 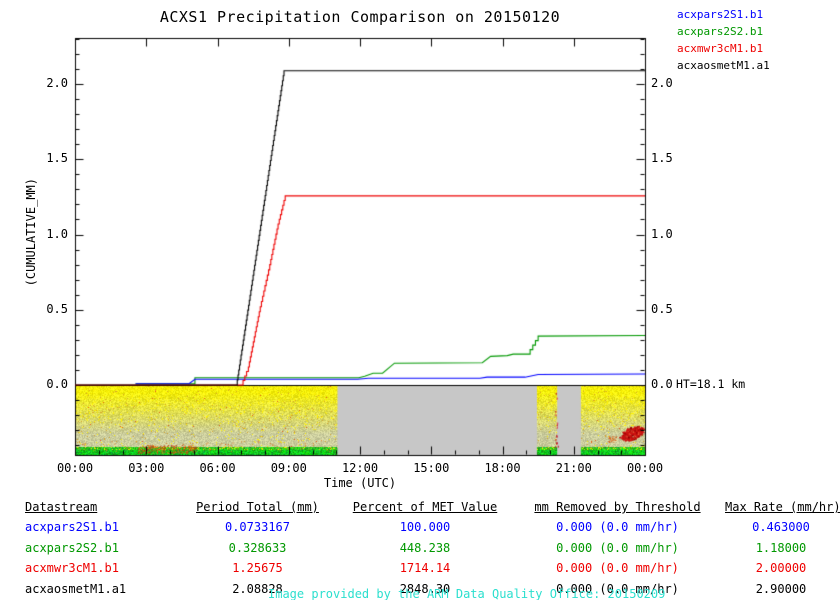 I want to click on table-cell: 0.0733167, so click(x=257, y=527).